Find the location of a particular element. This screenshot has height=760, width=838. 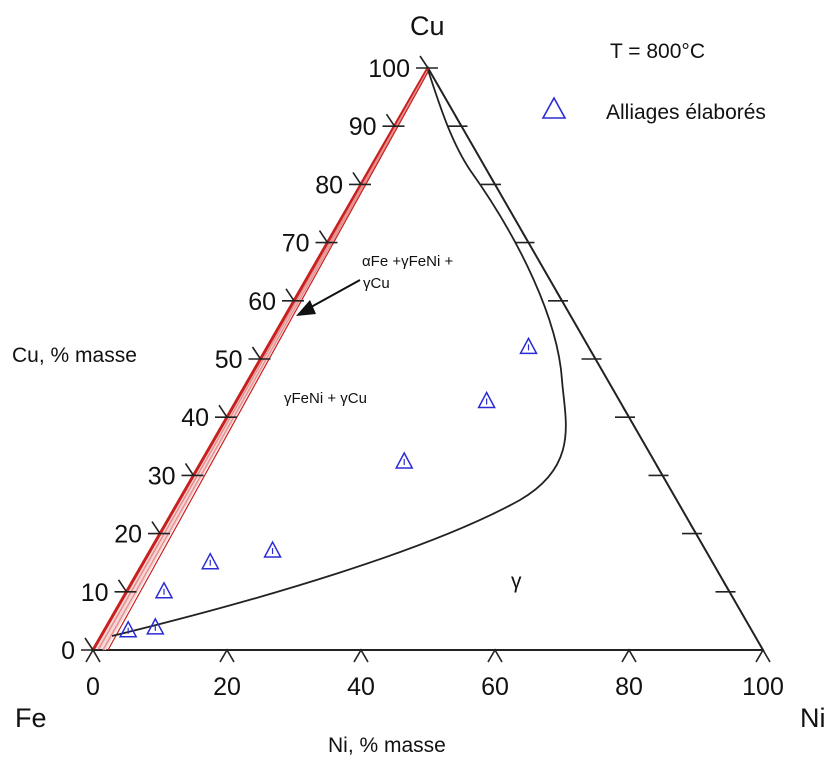

corner-label-fe: Fe is located at coordinates (31, 718).